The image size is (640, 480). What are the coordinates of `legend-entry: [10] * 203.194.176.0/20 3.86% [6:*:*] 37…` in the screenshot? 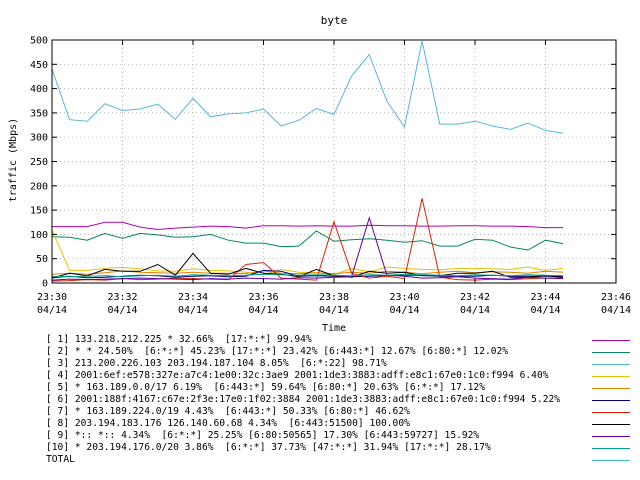 It's located at (341, 448).